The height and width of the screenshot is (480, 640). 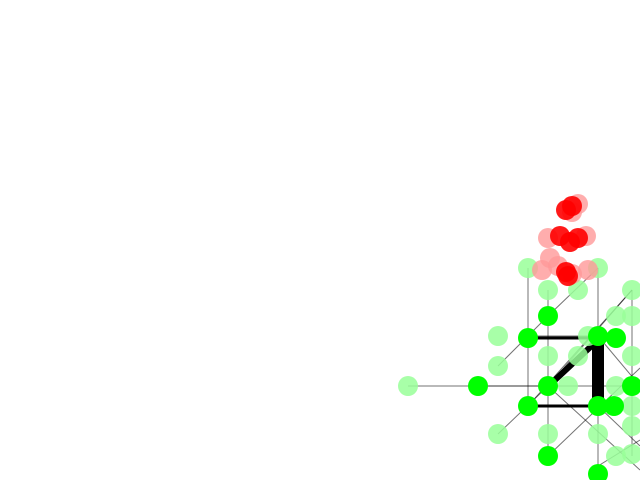 I want to click on particles-layer, so click(x=565, y=240).